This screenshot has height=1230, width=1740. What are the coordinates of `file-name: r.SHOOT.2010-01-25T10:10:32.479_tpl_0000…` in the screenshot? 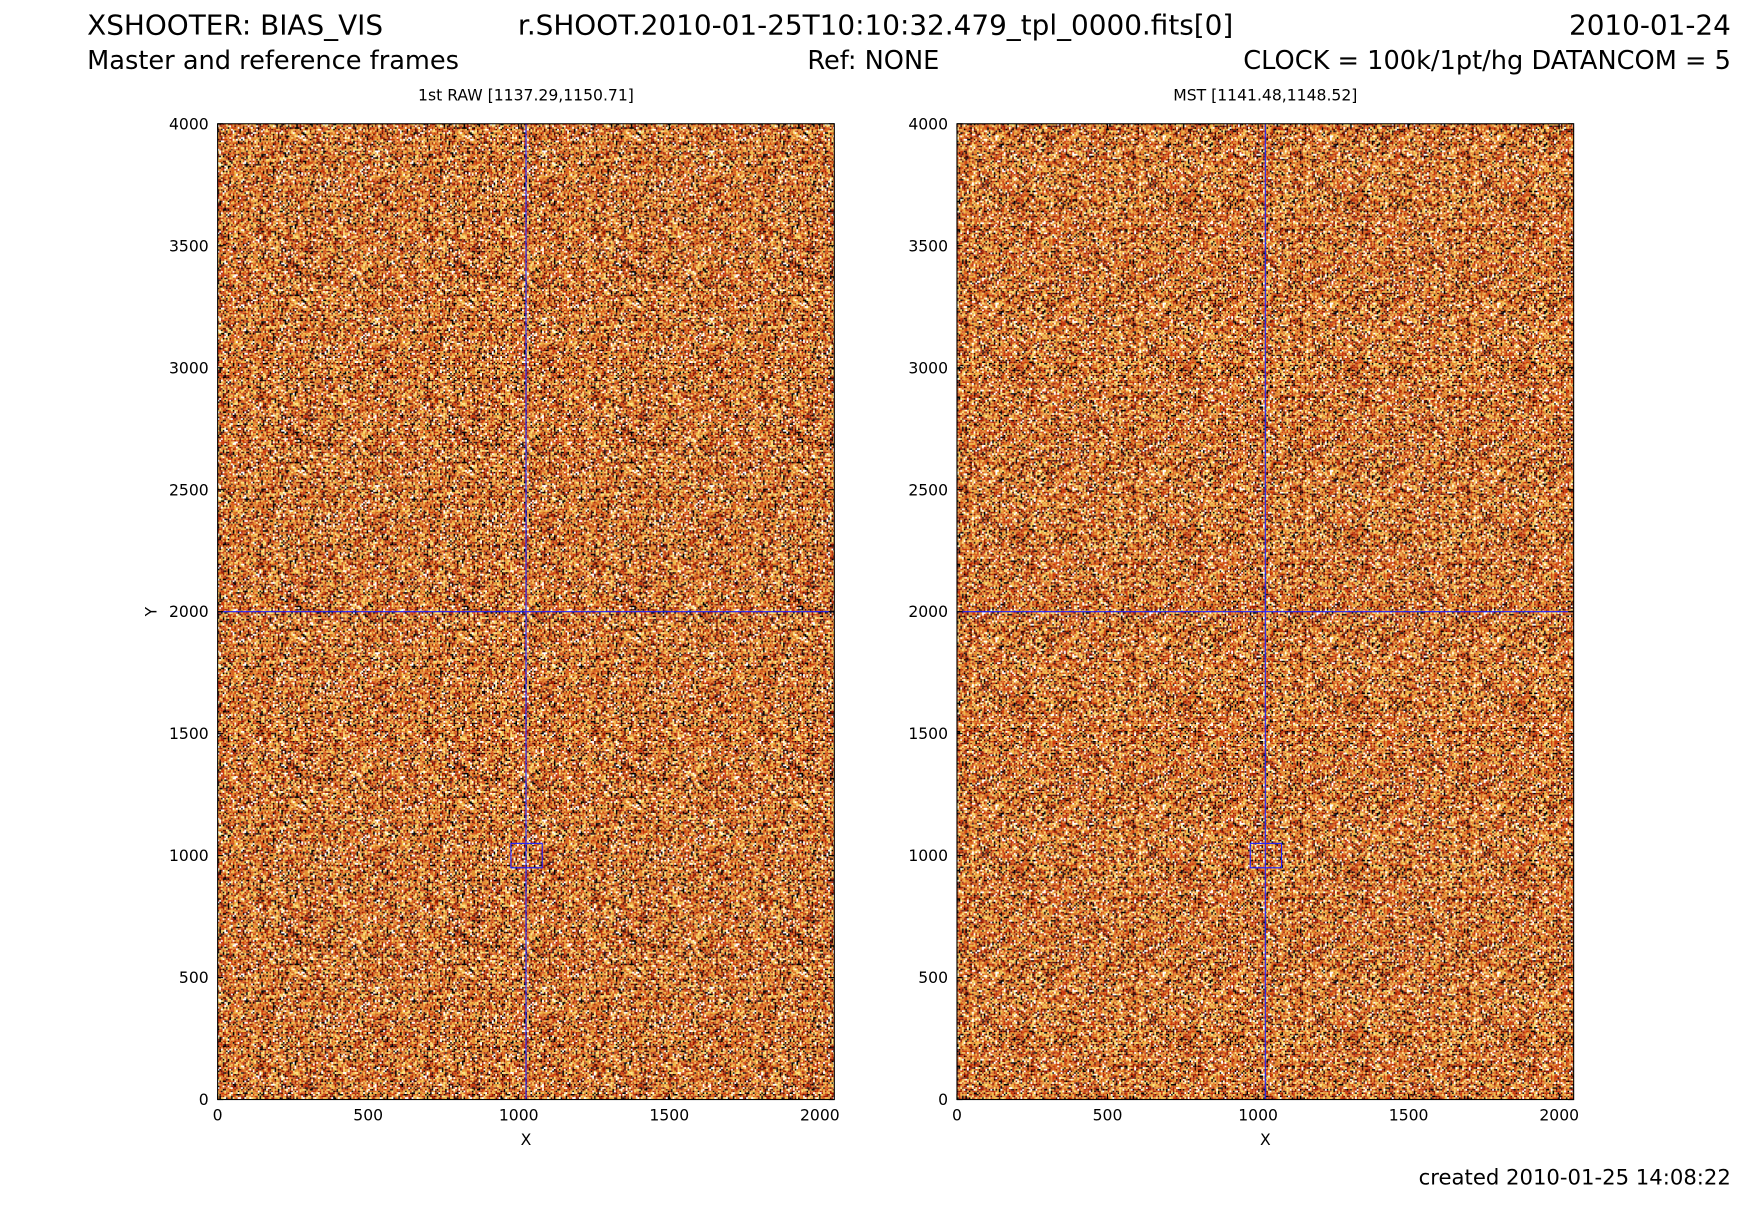 It's located at (875, 25).